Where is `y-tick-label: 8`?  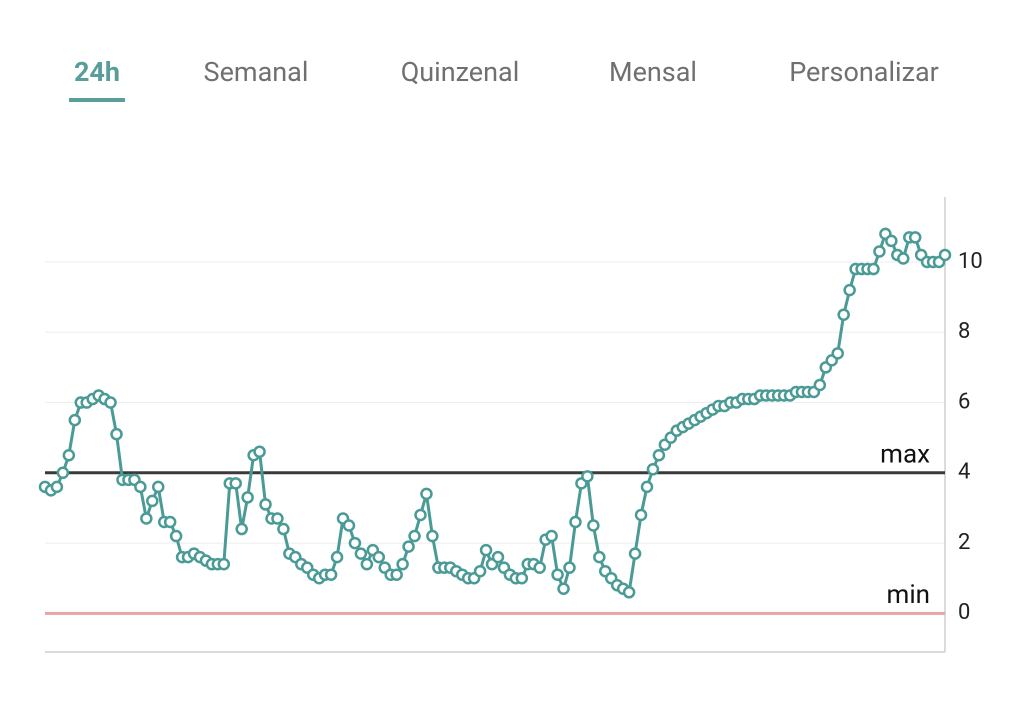 y-tick-label: 8 is located at coordinates (964, 331).